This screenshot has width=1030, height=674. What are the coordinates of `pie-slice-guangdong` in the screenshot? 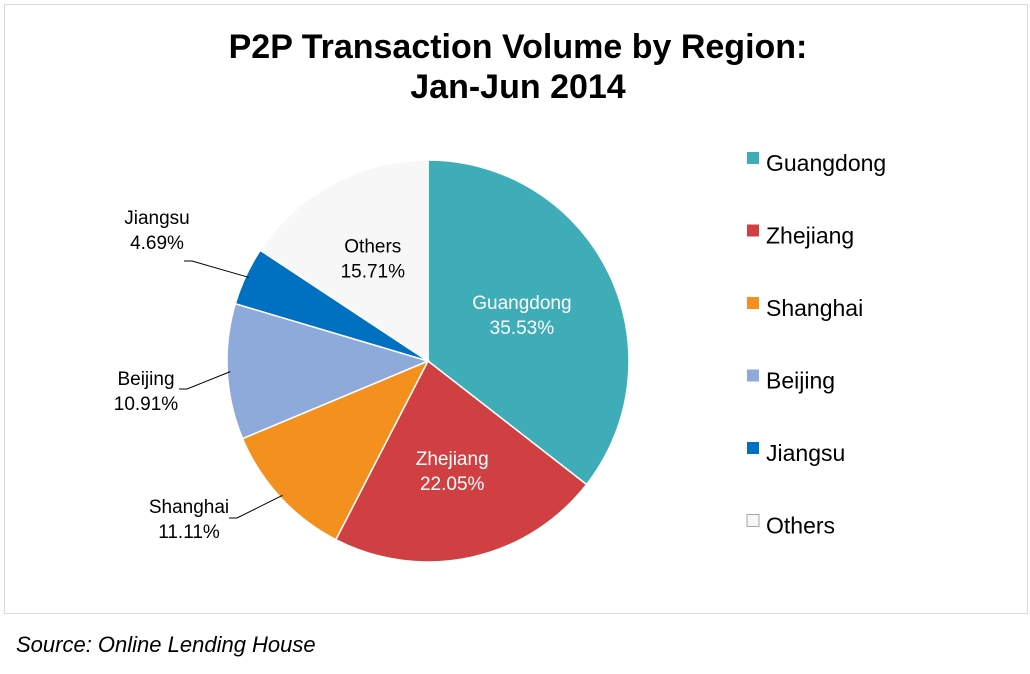 It's located at (528, 322).